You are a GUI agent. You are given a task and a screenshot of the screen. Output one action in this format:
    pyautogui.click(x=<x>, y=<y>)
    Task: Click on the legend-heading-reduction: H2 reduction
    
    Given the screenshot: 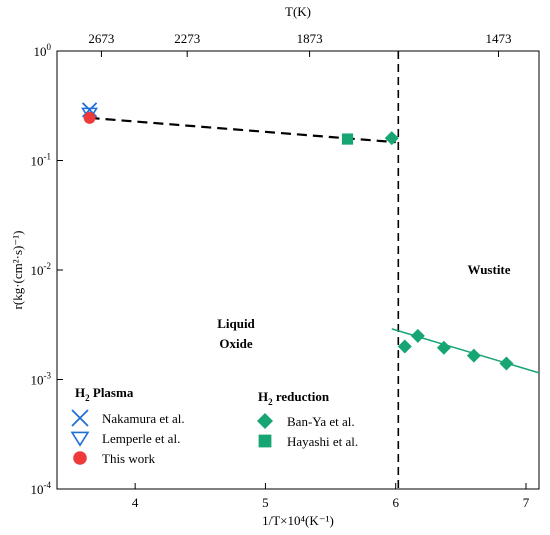 What is the action you would take?
    pyautogui.click(x=294, y=398)
    